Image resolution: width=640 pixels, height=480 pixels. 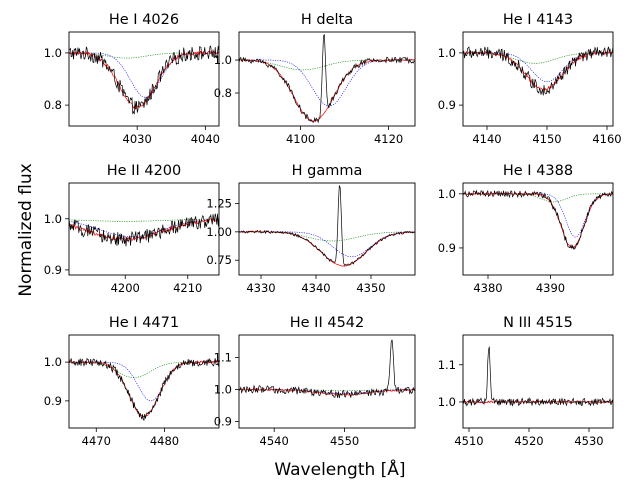 I want to click on x-tick-label: 4510, so click(x=468, y=441).